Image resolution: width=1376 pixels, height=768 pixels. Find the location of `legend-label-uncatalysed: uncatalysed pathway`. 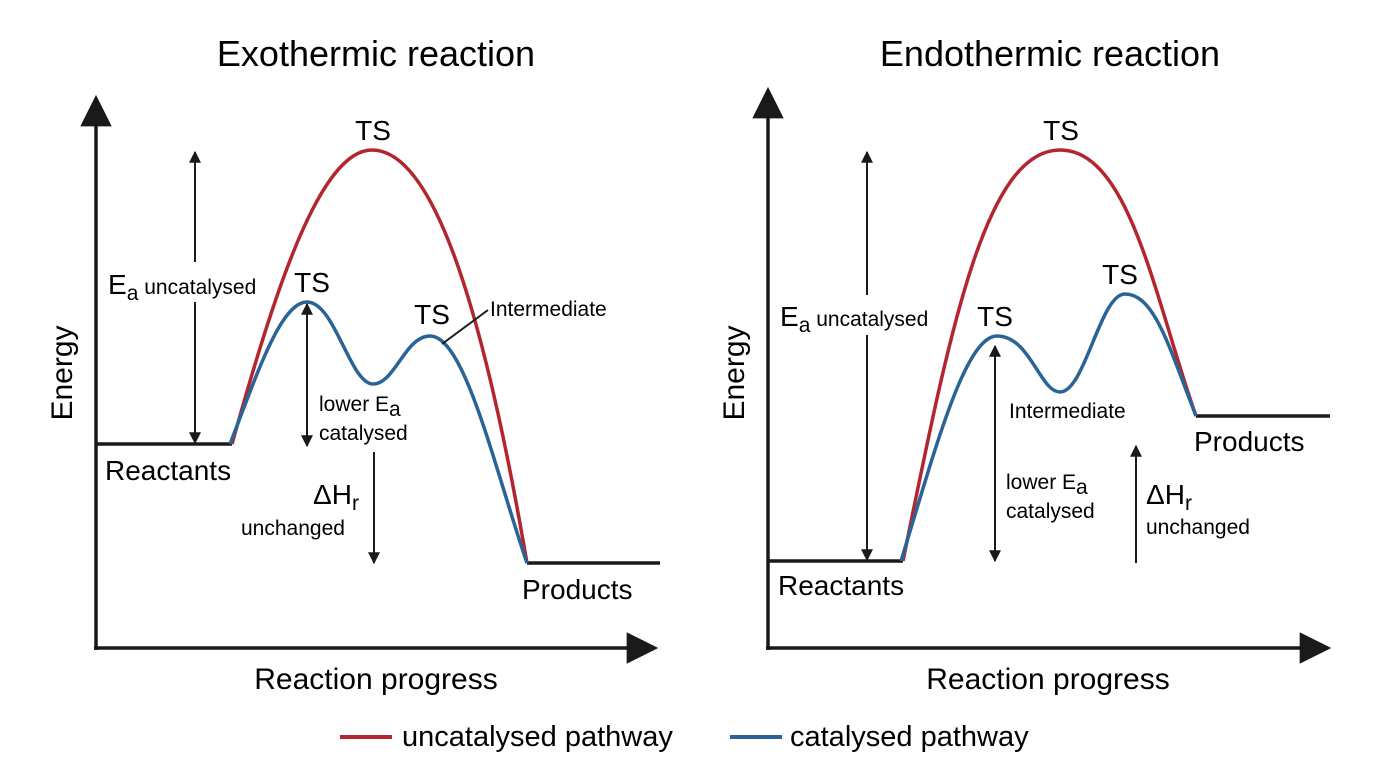

legend-label-uncatalysed: uncatalysed pathway is located at coordinates (537, 737).